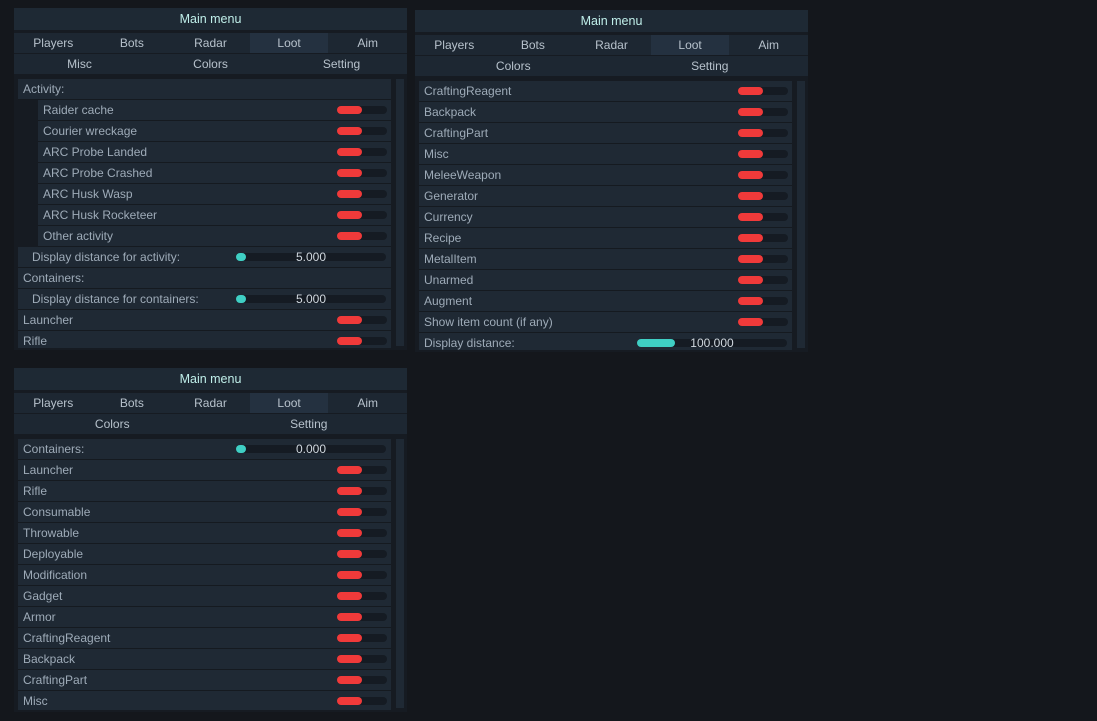 The width and height of the screenshot is (1097, 721). What do you see at coordinates (204, 533) in the screenshot?
I see `setting-row: Throwable` at bounding box center [204, 533].